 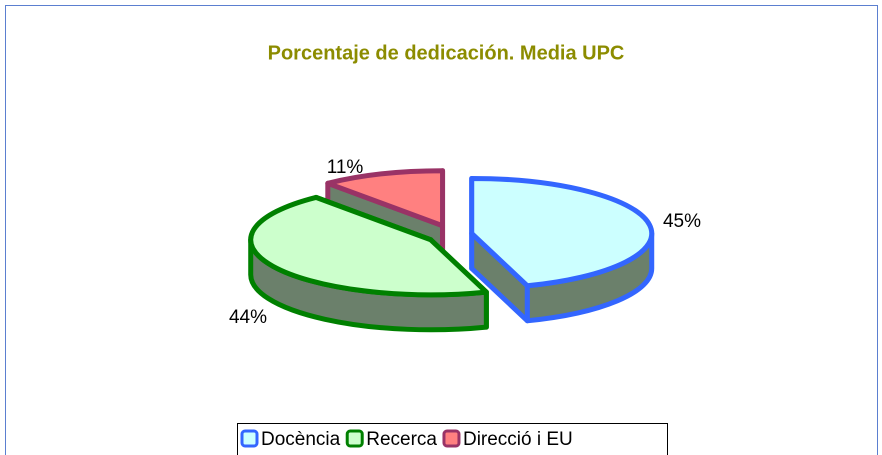 What do you see at coordinates (682, 221) in the screenshot?
I see `data-label: 45%` at bounding box center [682, 221].